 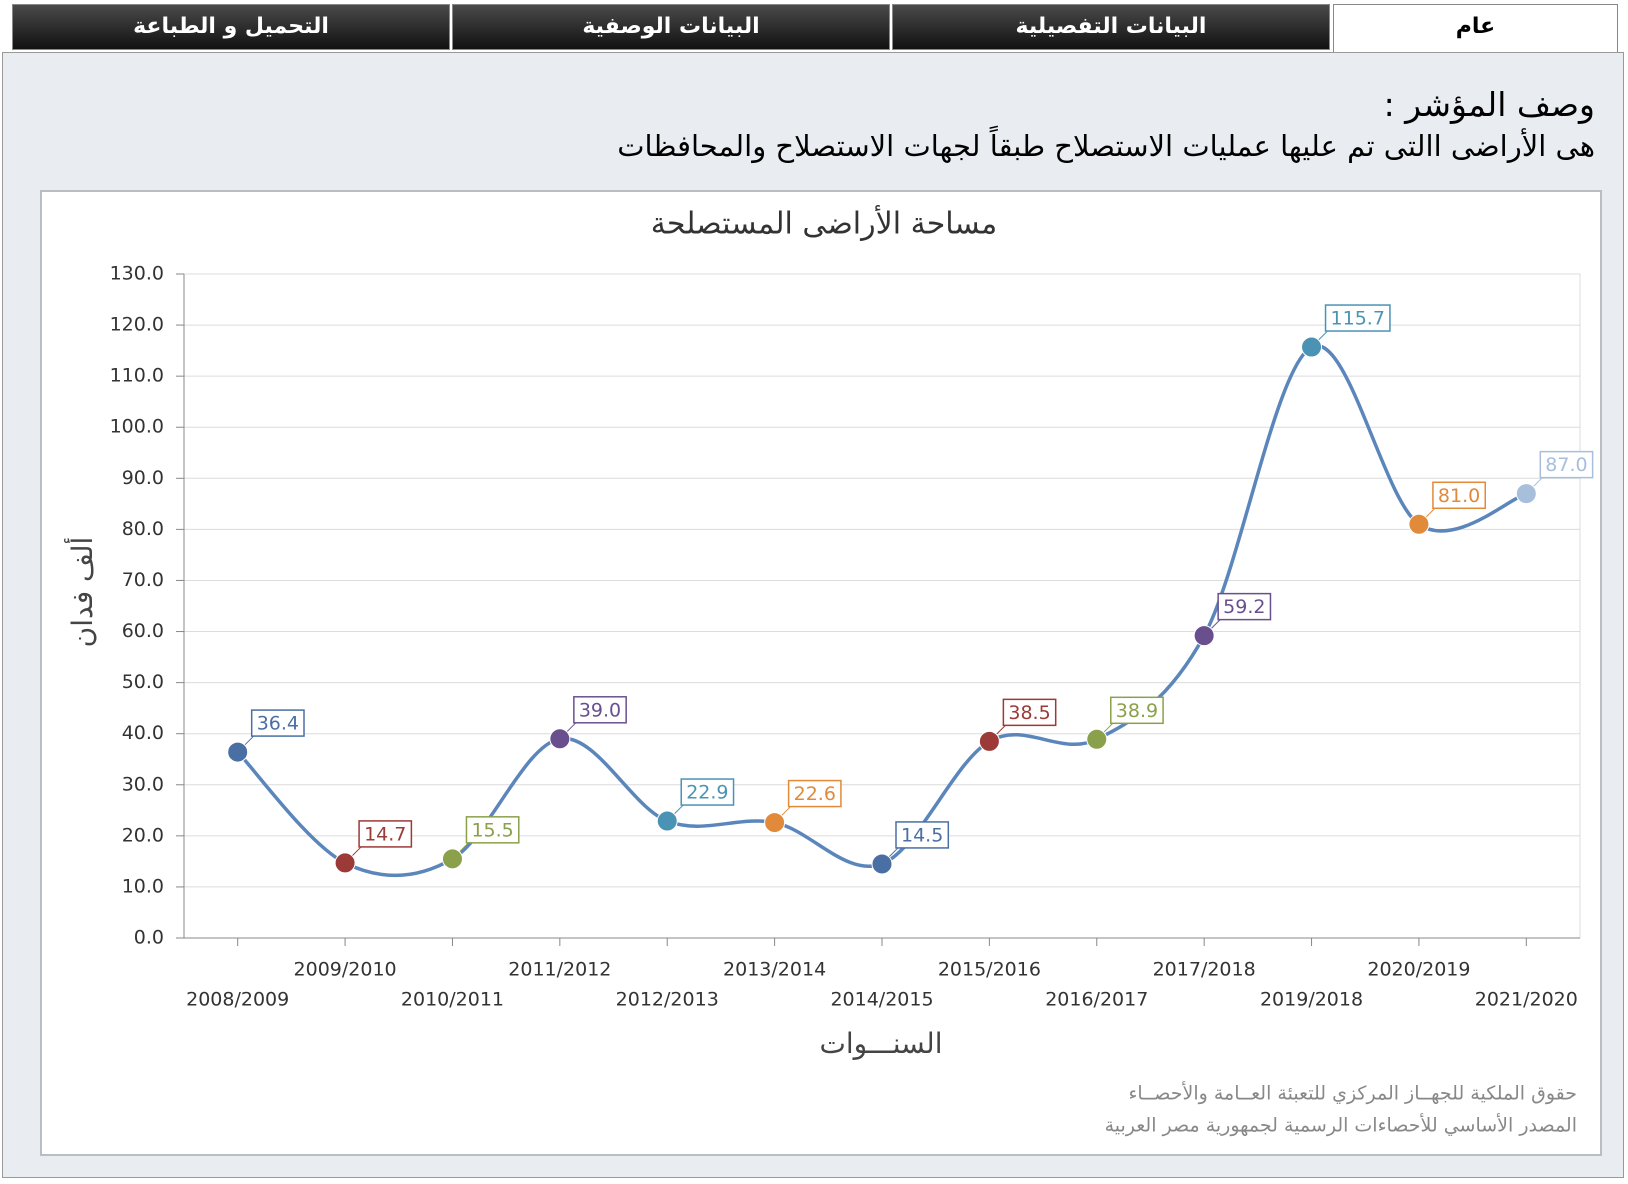 I want to click on x-tick-label: 2017/2018, so click(x=1204, y=970).